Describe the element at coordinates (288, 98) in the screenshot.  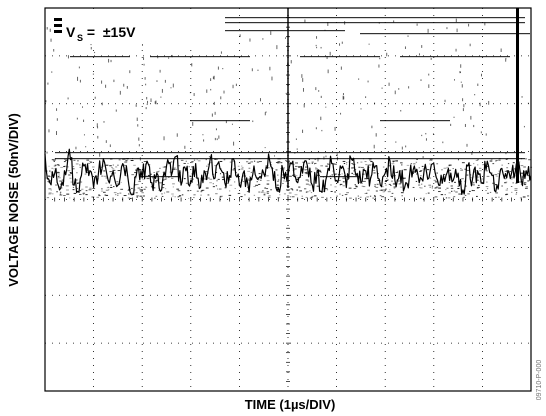
I see `artifact-center-spike` at that location.